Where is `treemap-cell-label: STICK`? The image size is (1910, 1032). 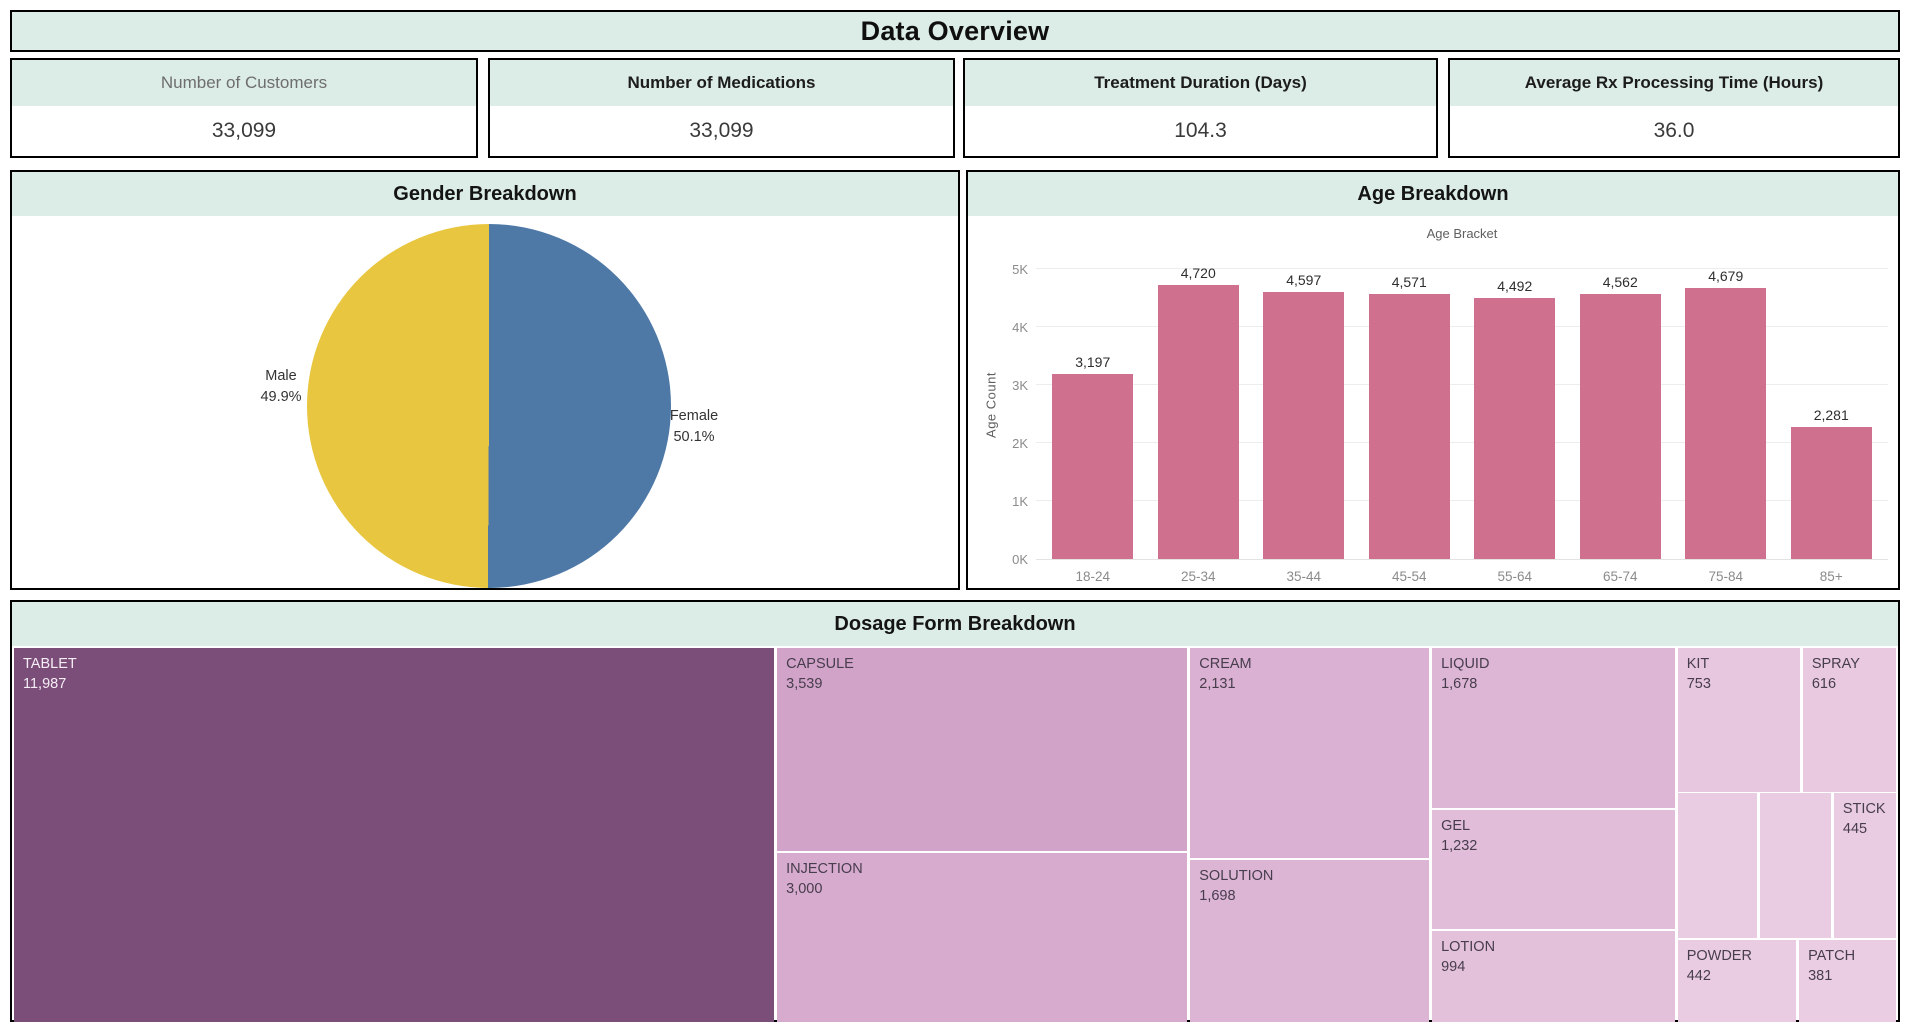 treemap-cell-label: STICK is located at coordinates (1864, 809).